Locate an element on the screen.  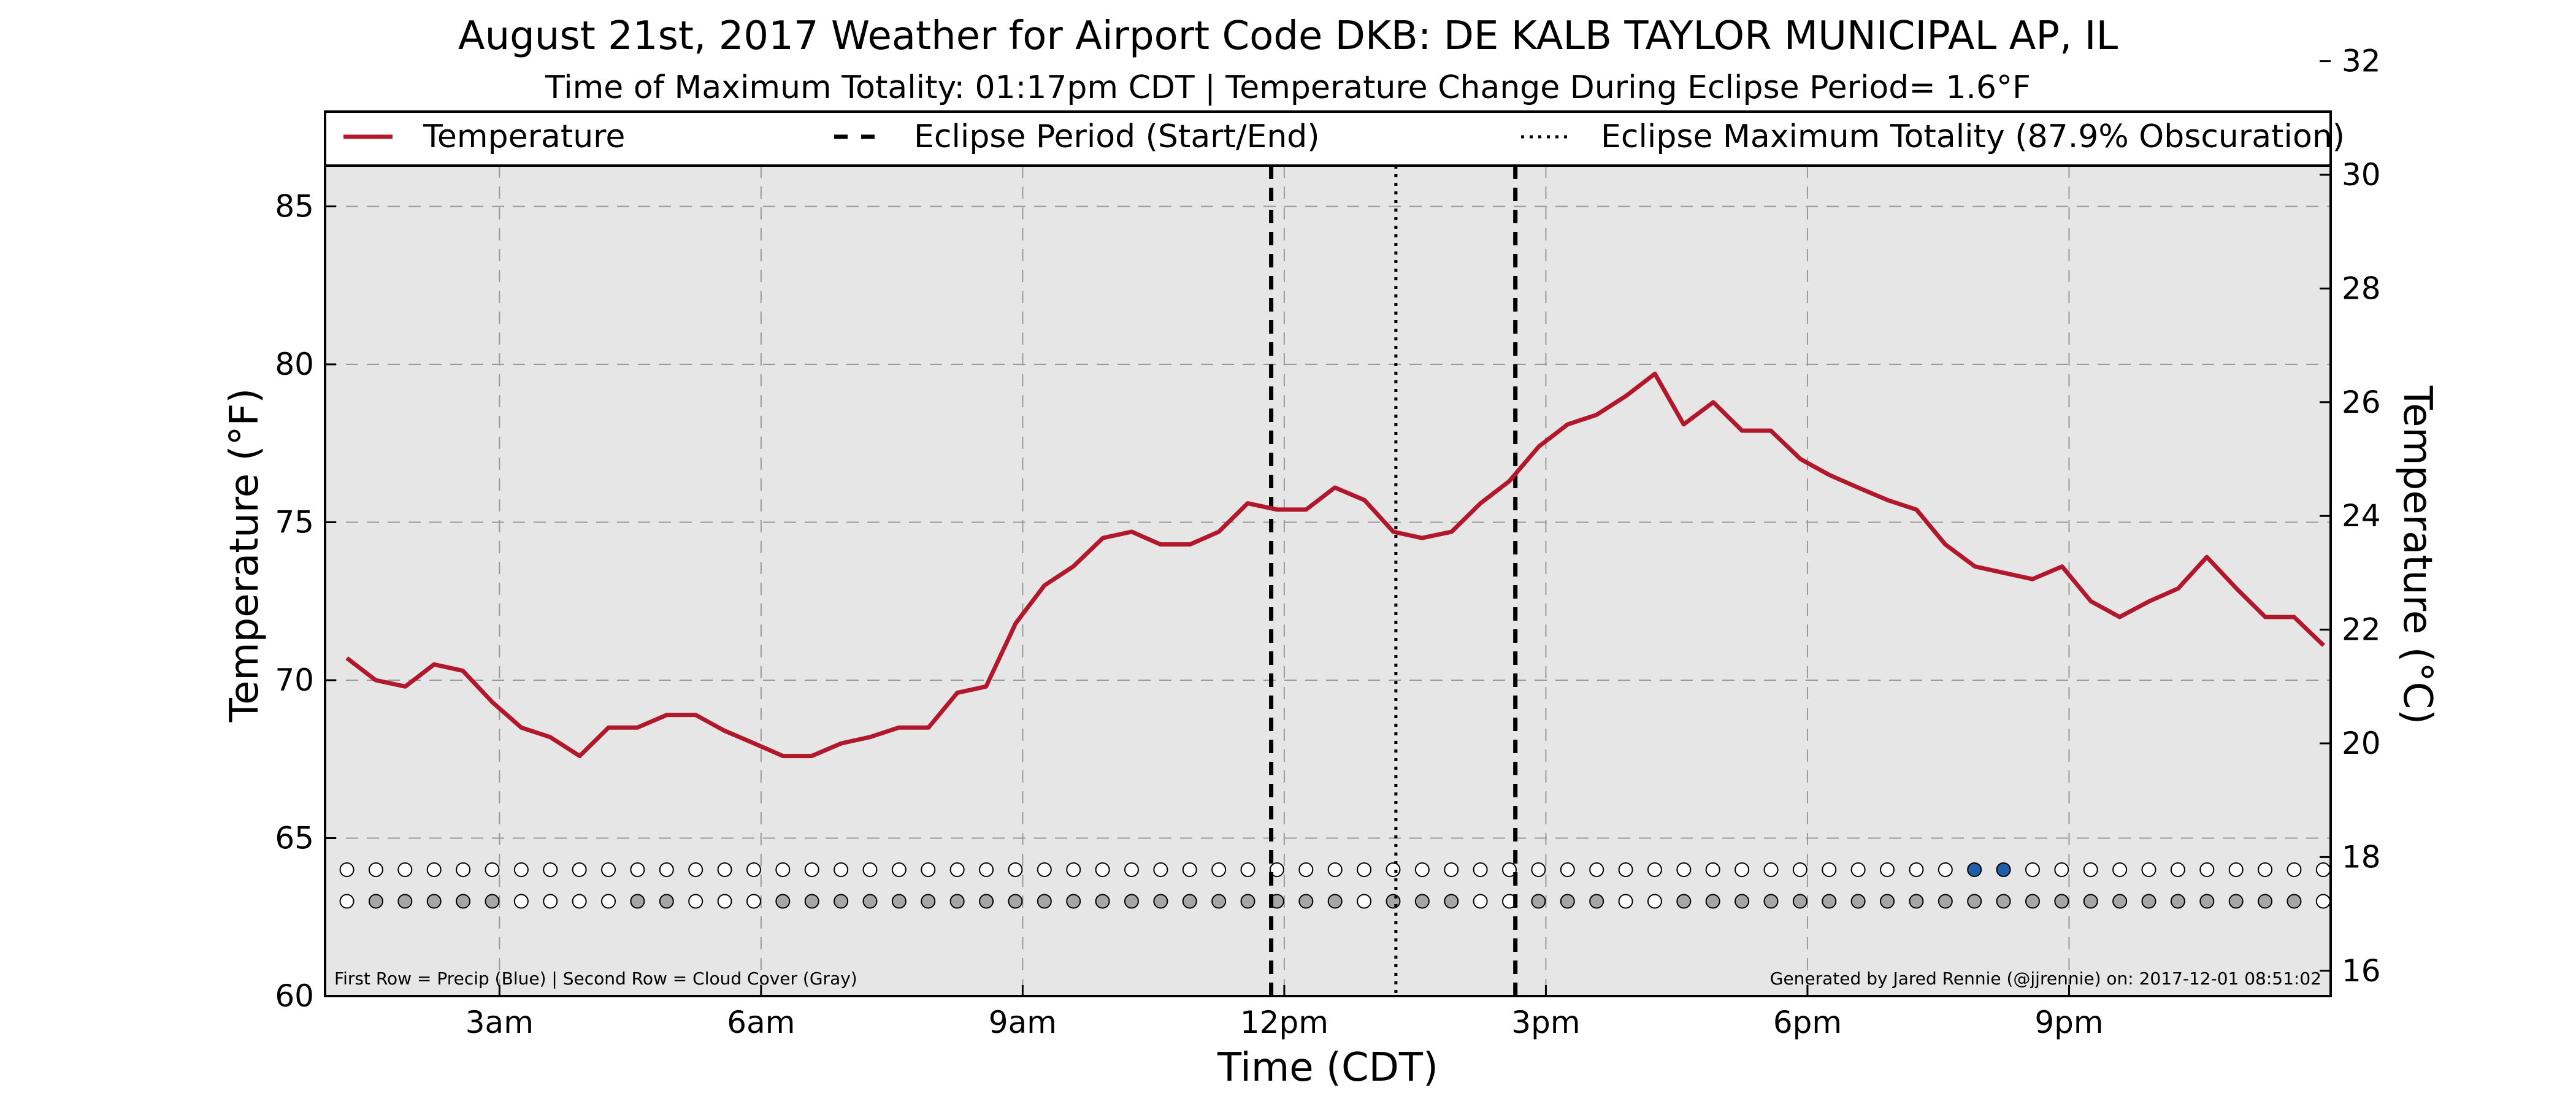
x-axis-label: Time (CDT) is located at coordinates (1327, 1068).